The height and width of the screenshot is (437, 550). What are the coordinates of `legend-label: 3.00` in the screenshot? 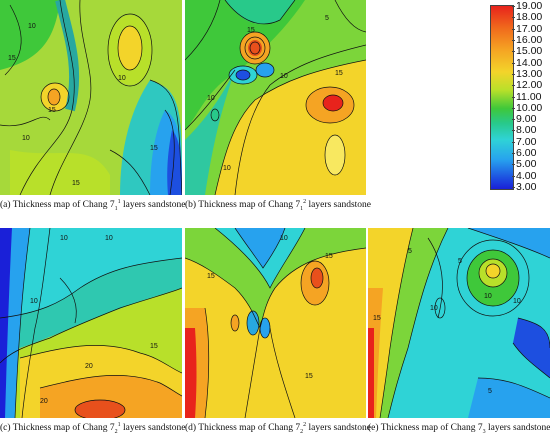 It's located at (526, 187).